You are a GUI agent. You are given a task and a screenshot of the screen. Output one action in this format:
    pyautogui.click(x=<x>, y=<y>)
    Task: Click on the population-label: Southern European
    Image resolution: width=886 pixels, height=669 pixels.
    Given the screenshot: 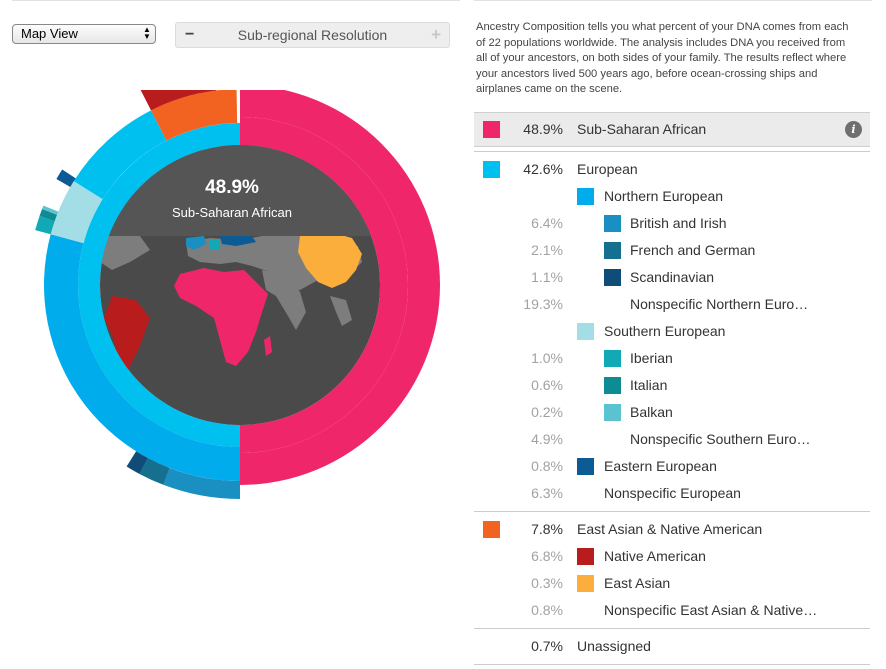 What is the action you would take?
    pyautogui.click(x=664, y=331)
    